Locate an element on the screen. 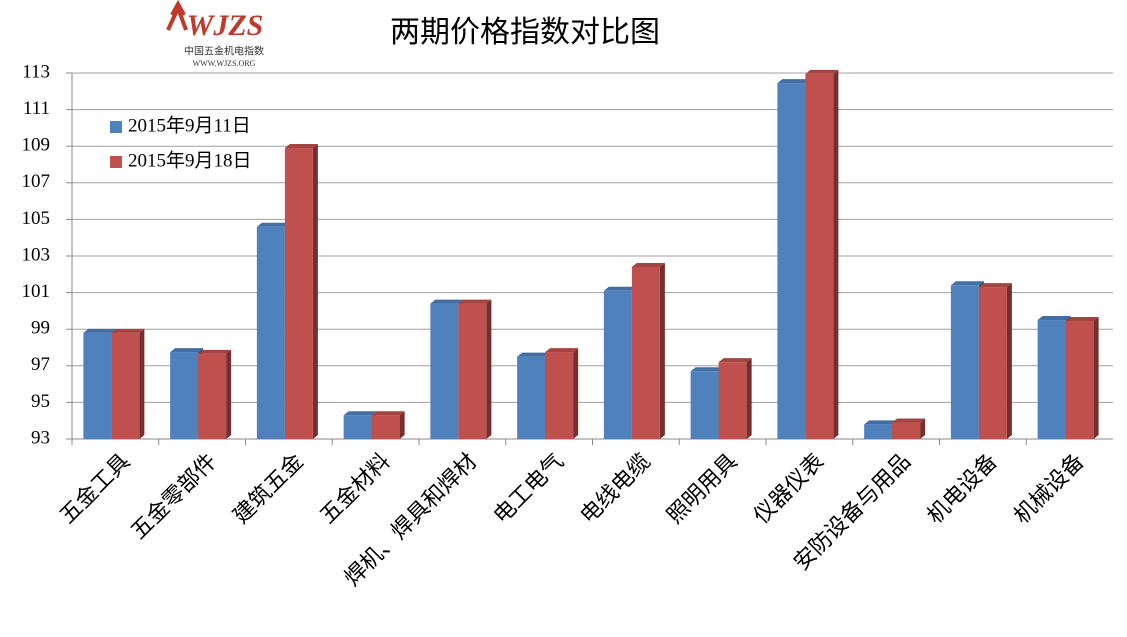 Image resolution: width=1127 pixels, height=637 pixels. logo-name: 中国五金机电指数 is located at coordinates (224, 50).